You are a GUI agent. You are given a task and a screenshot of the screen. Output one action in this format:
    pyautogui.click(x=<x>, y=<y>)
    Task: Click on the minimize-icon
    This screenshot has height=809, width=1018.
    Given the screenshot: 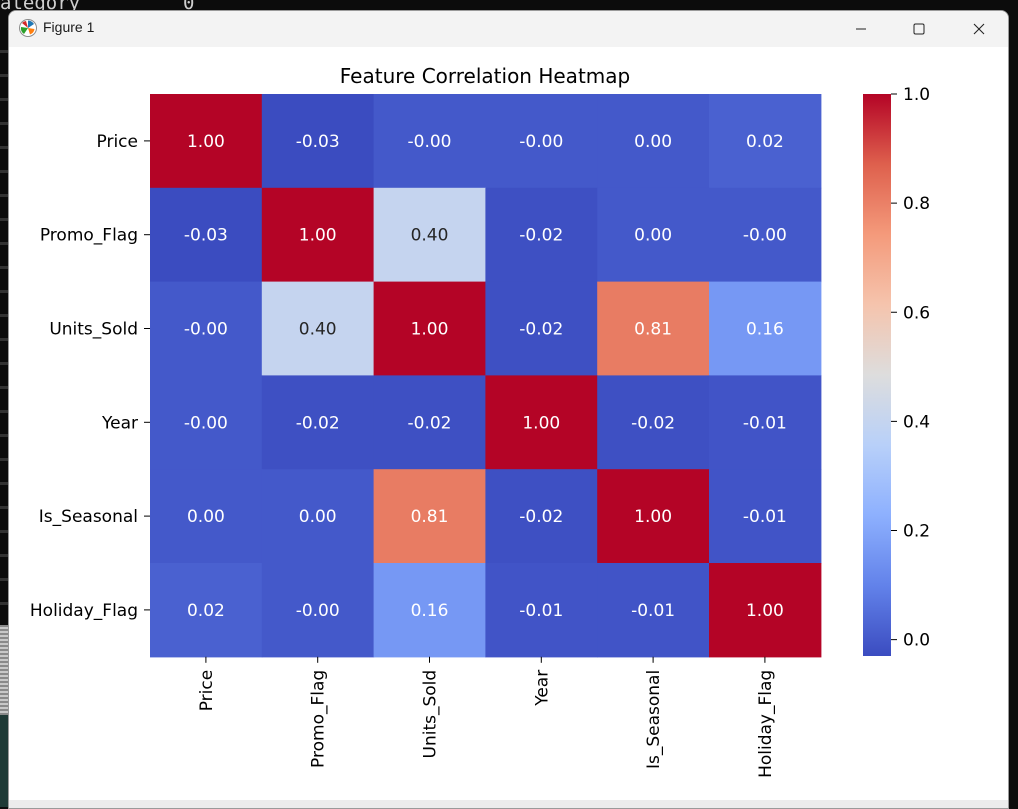 What is the action you would take?
    pyautogui.click(x=861, y=29)
    